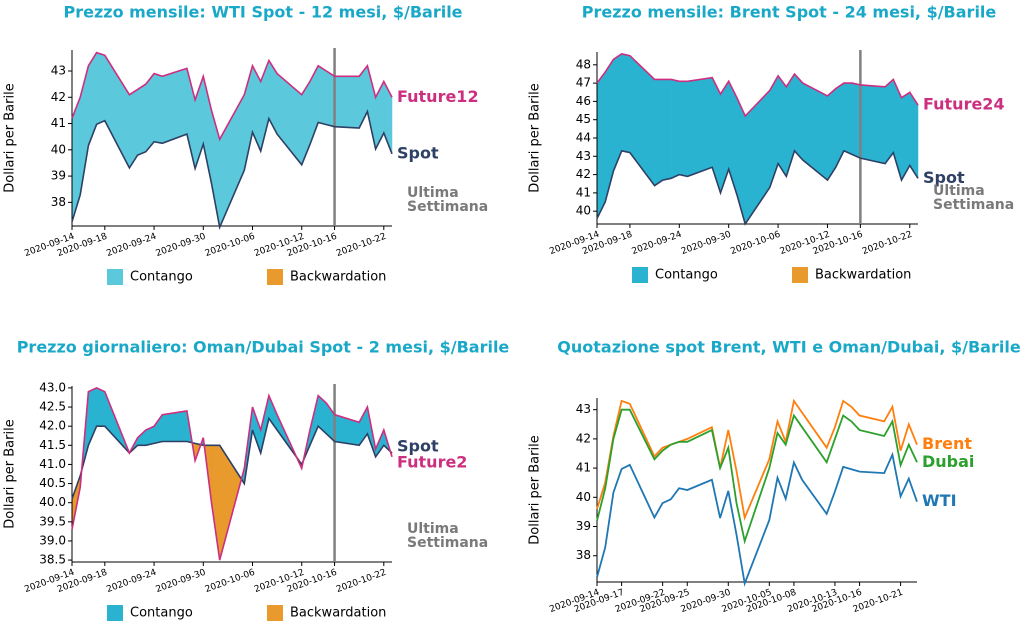  What do you see at coordinates (52, 521) in the screenshot?
I see `y-tick-label: 39.5` at bounding box center [52, 521].